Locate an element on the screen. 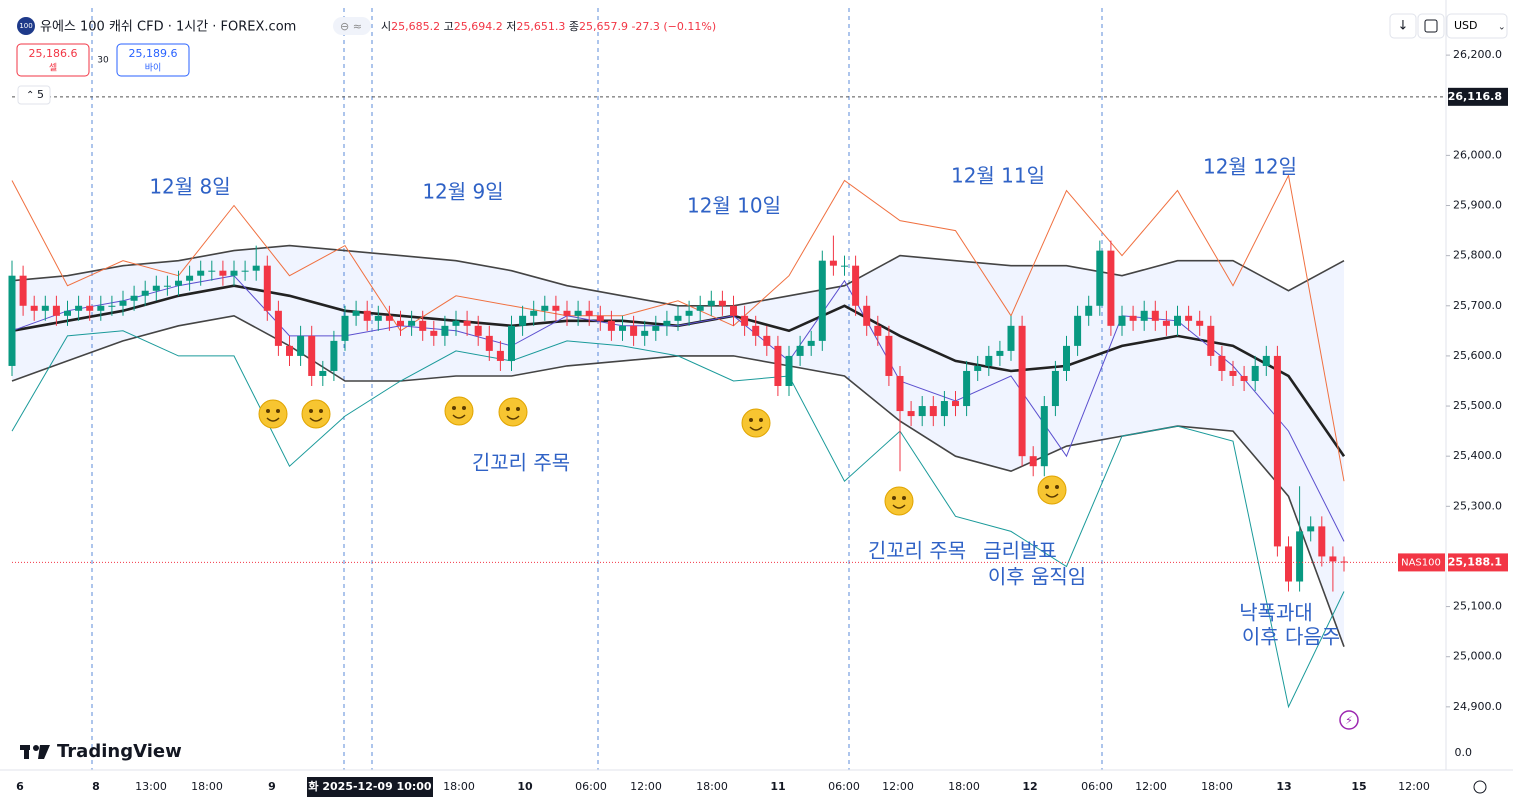 This screenshot has height=802, width=1513. y-tick-label: 25,900.0 is located at coordinates (1477, 205).